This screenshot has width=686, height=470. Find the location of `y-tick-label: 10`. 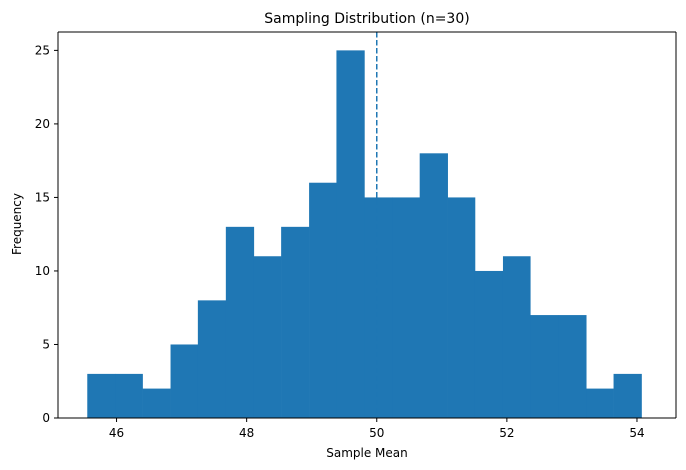

y-tick-label: 10 is located at coordinates (42, 271).